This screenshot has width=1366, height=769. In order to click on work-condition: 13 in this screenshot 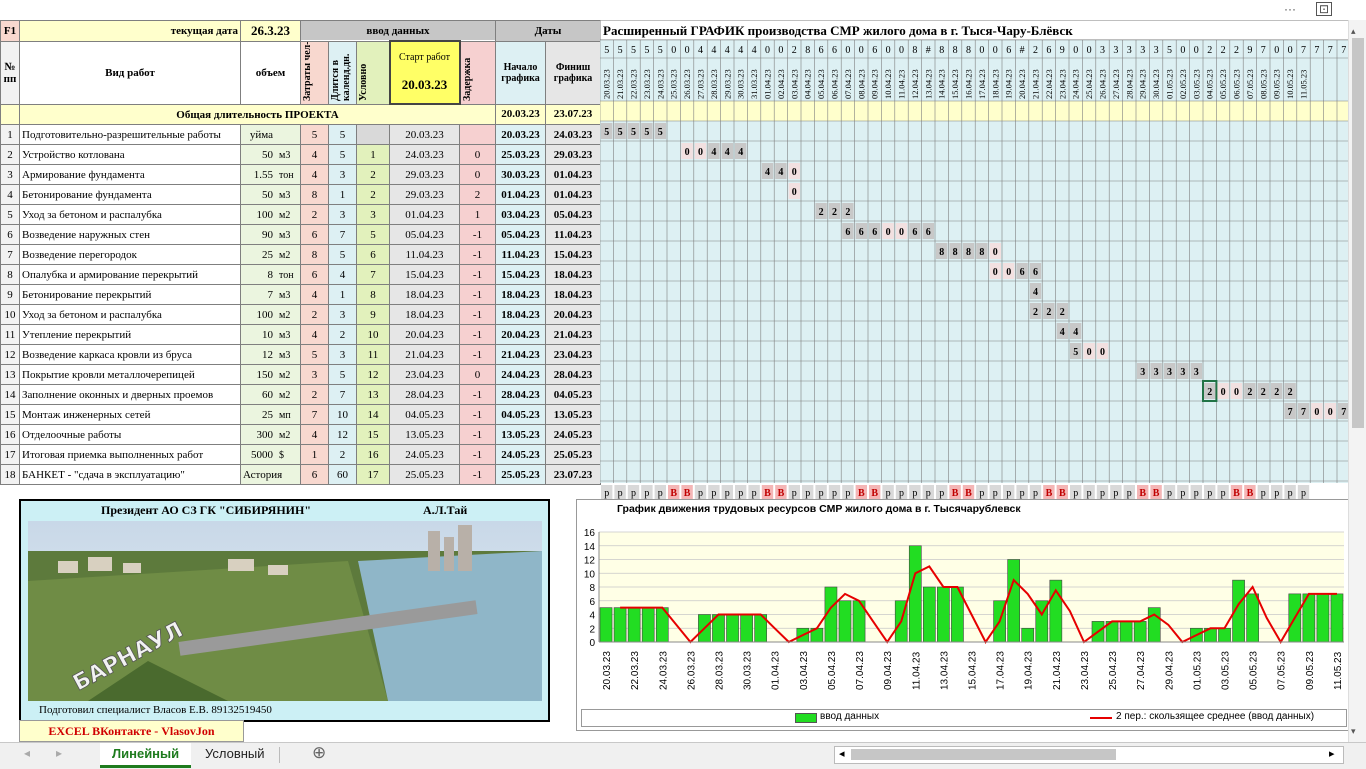, I will do `click(373, 394)`.